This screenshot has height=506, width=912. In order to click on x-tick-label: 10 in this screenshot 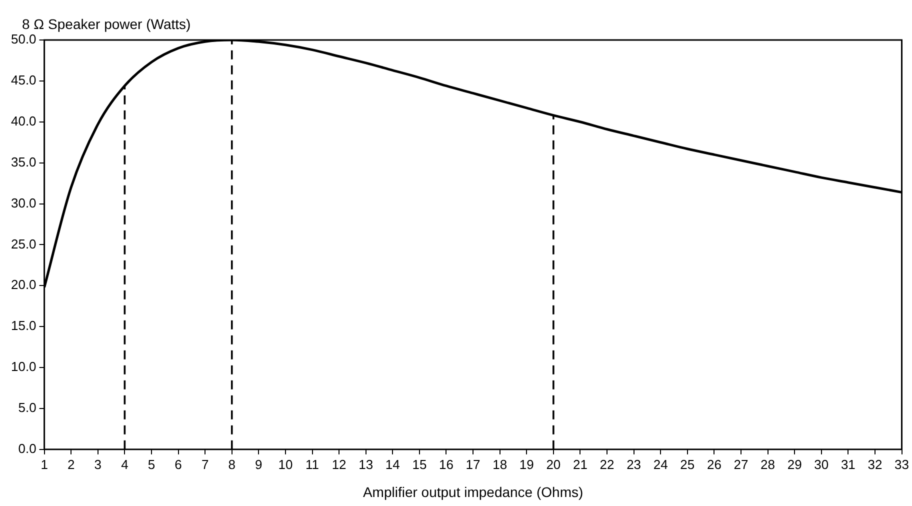, I will do `click(285, 464)`.